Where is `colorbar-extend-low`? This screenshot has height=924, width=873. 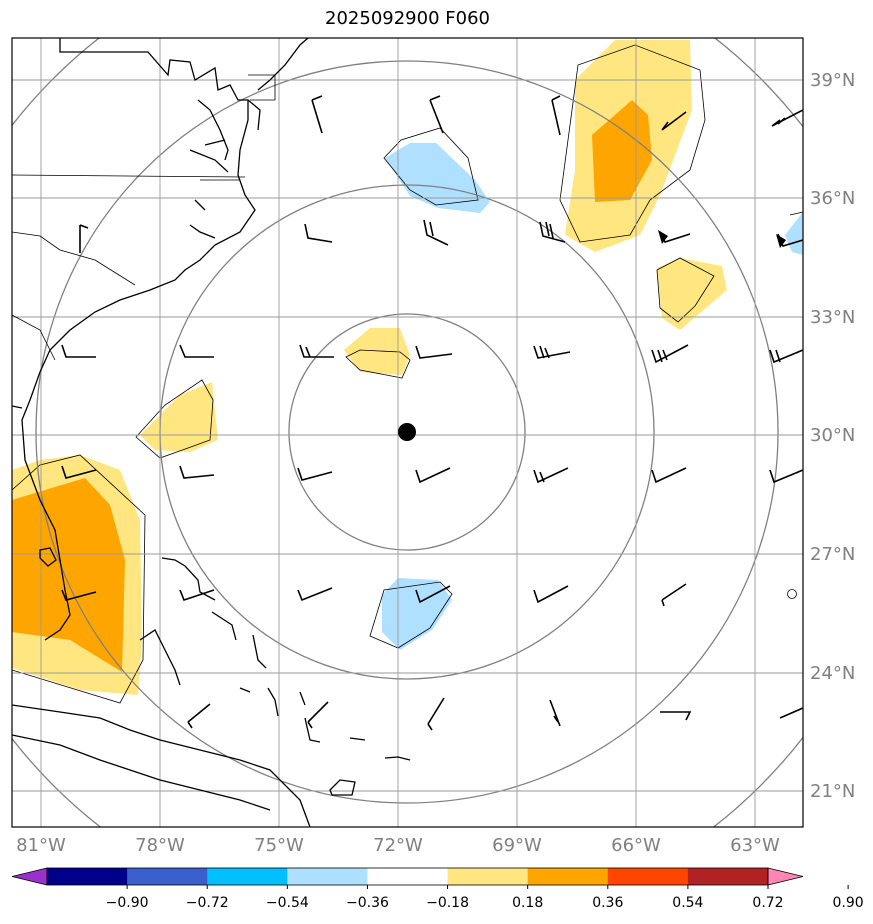 colorbar-extend-low is located at coordinates (29, 876).